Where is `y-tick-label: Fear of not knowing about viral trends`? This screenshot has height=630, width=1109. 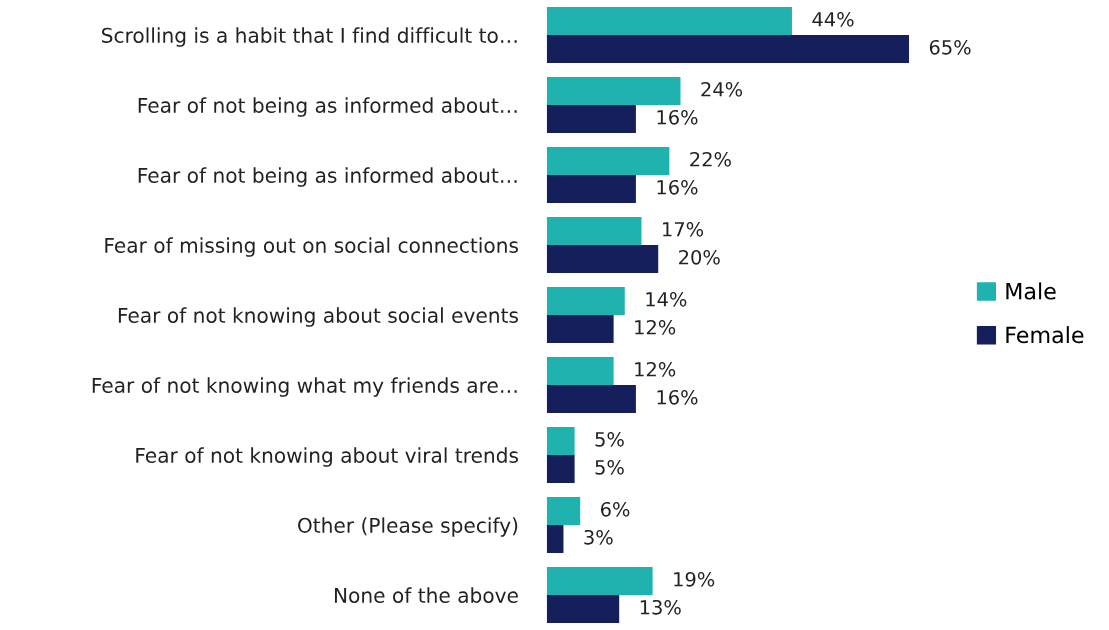
y-tick-label: Fear of not knowing about viral trends is located at coordinates (327, 457).